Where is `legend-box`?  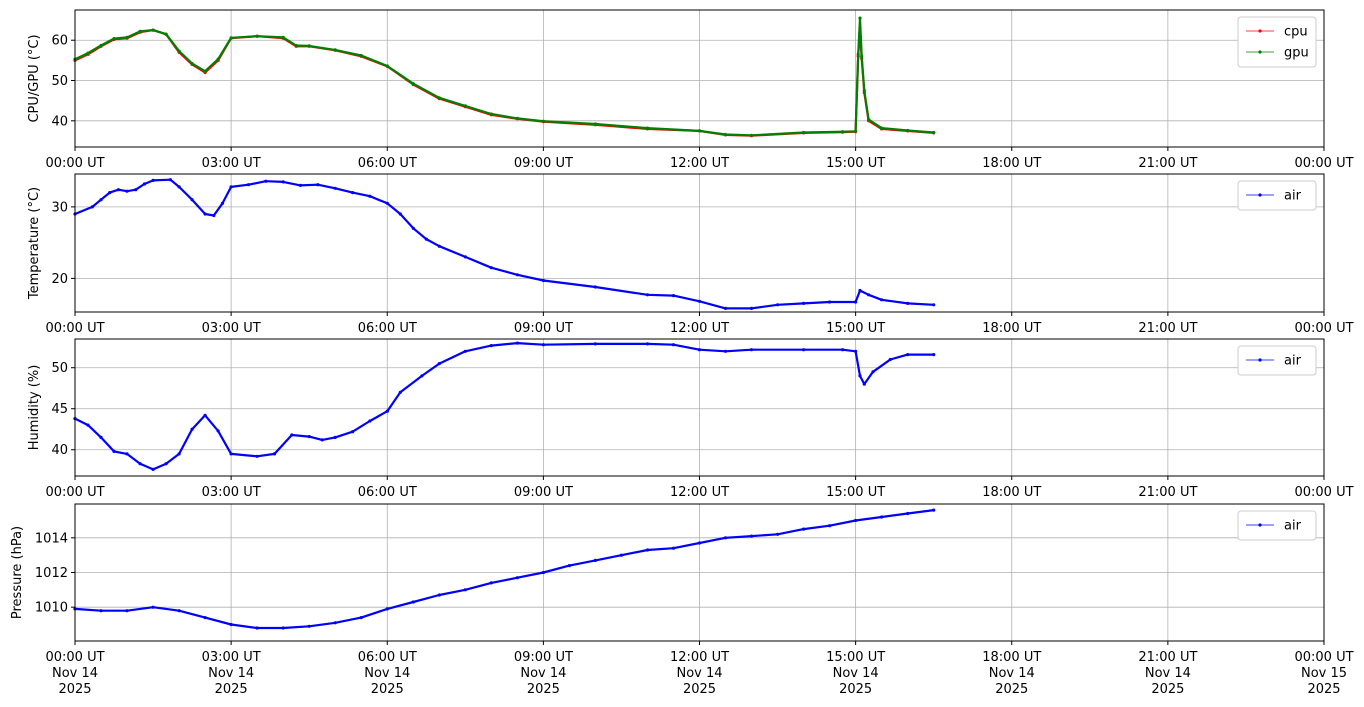 legend-box is located at coordinates (1277, 42).